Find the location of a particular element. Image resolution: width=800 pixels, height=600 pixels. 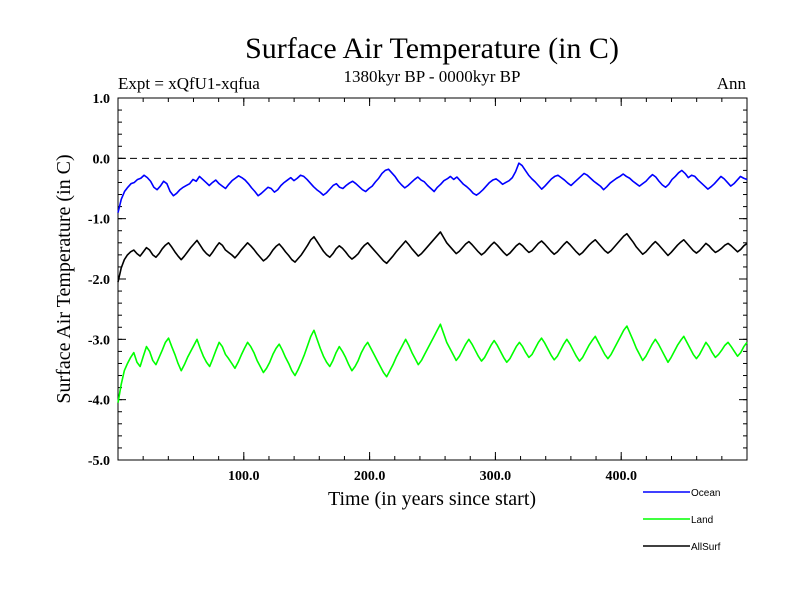

x-tick-label: 400.0 is located at coordinates (621, 476).